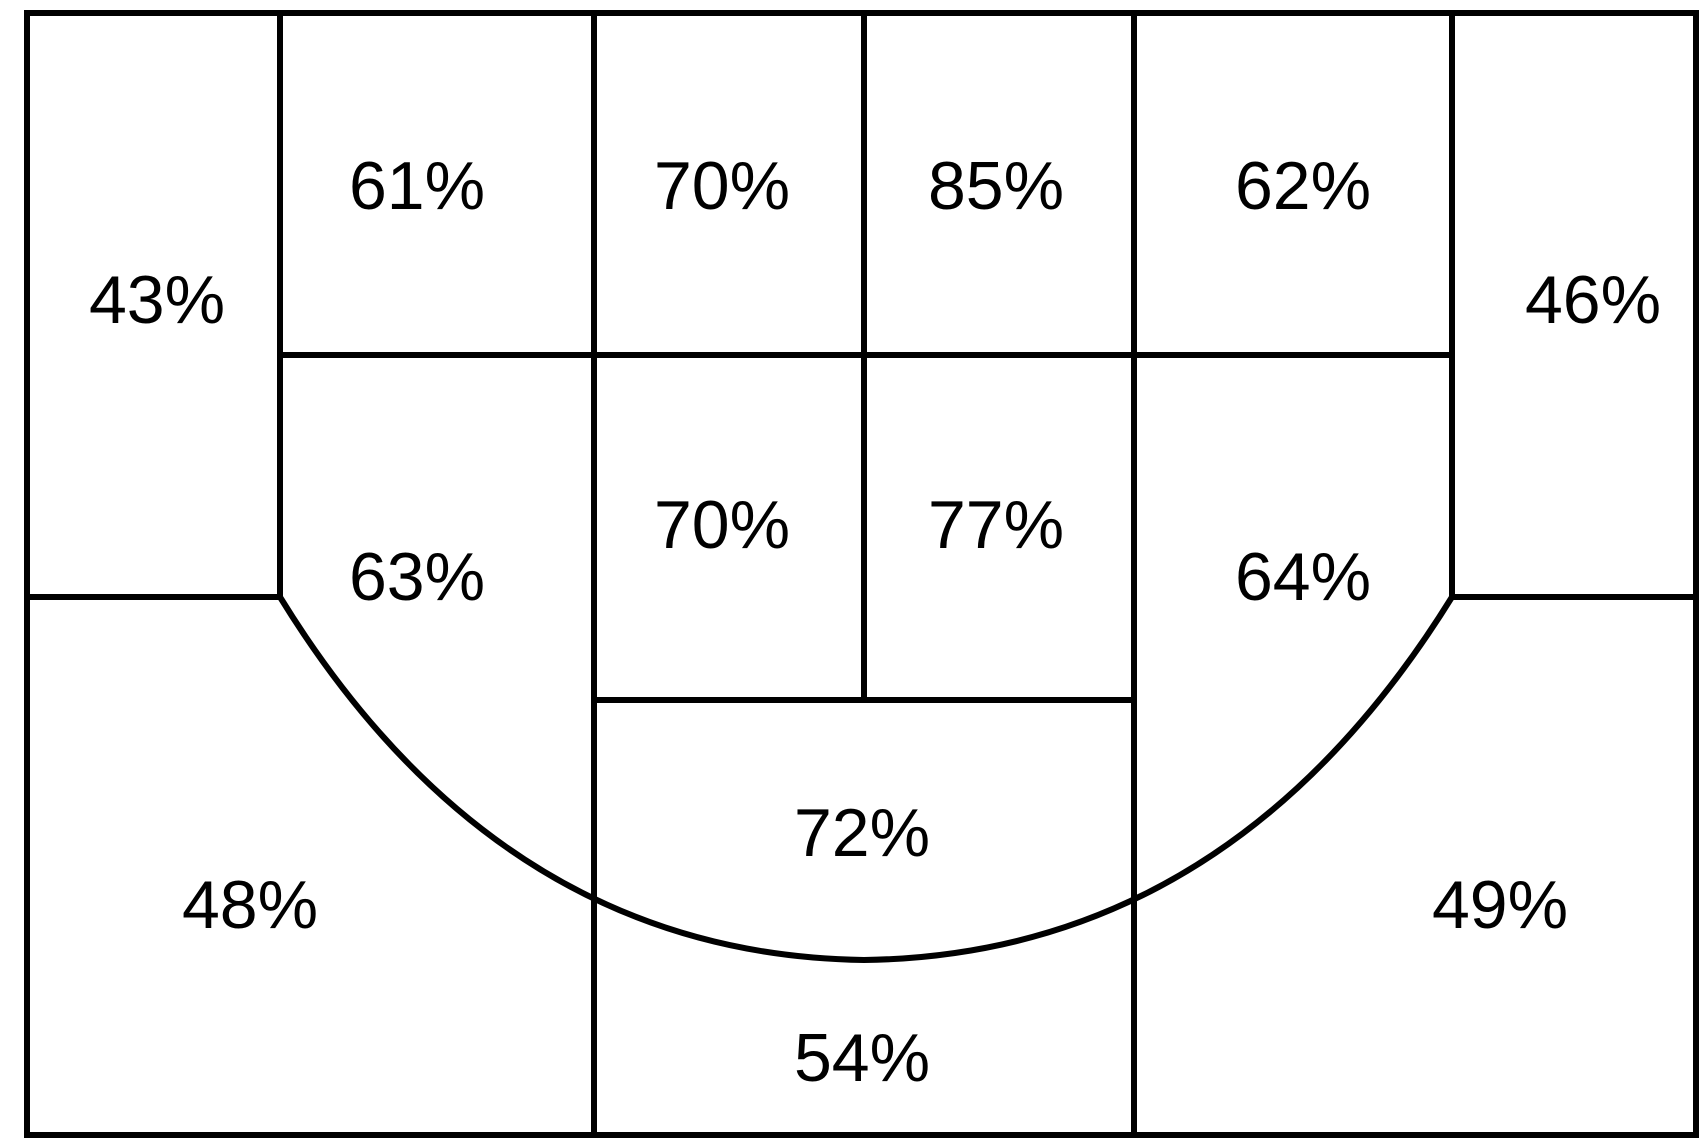  What do you see at coordinates (1500, 905) in the screenshot?
I see `zone-right-three-label: 49%` at bounding box center [1500, 905].